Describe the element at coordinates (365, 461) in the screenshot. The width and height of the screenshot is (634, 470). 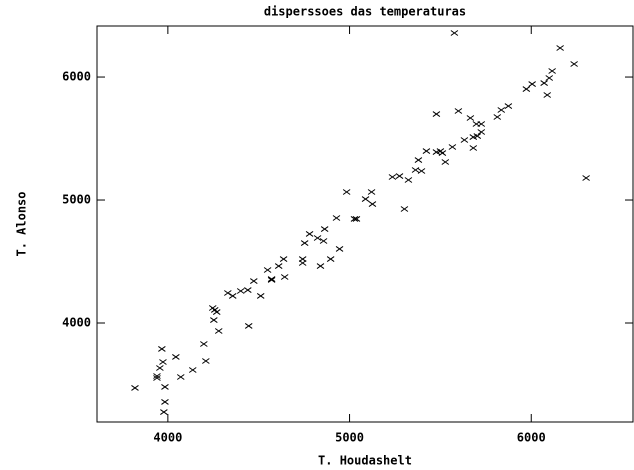
I see `x-axis-label: T. Houdashelt` at that location.